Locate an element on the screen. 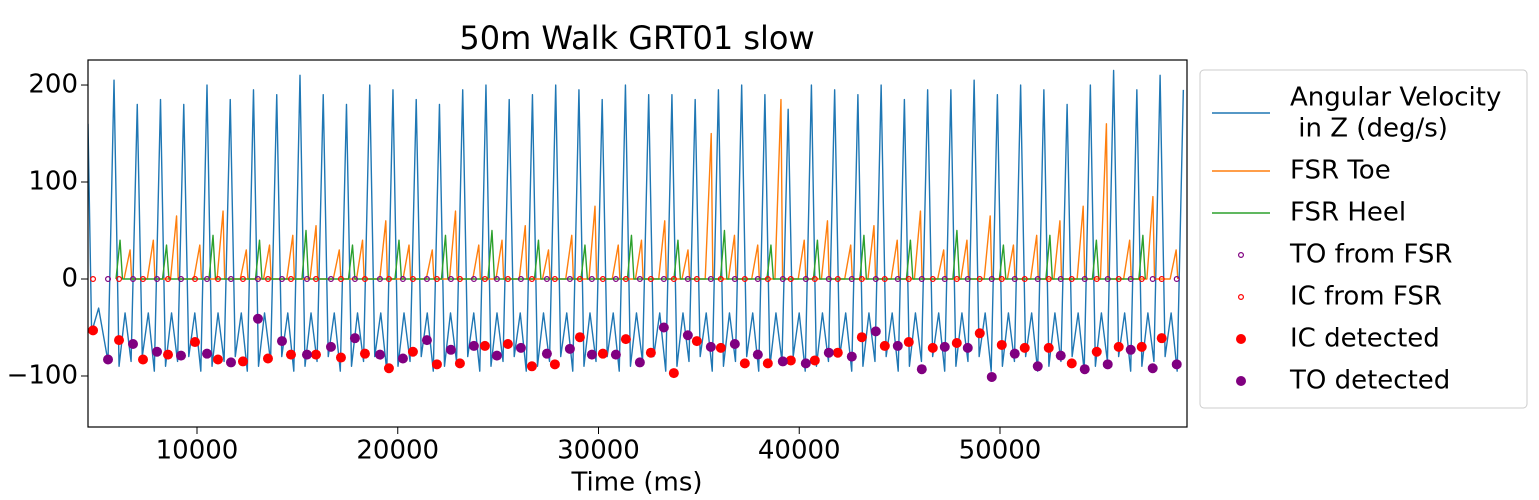 The image size is (1539, 500). x-tick-label: 50000 is located at coordinates (1000, 451).